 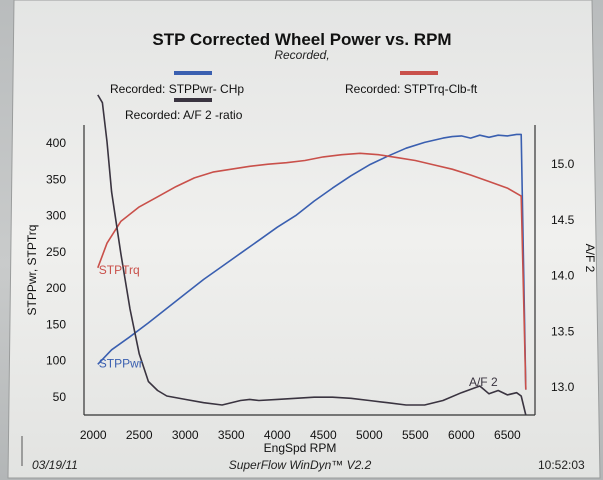 I want to click on chart-subtitle: Recorded,, so click(x=301, y=55).